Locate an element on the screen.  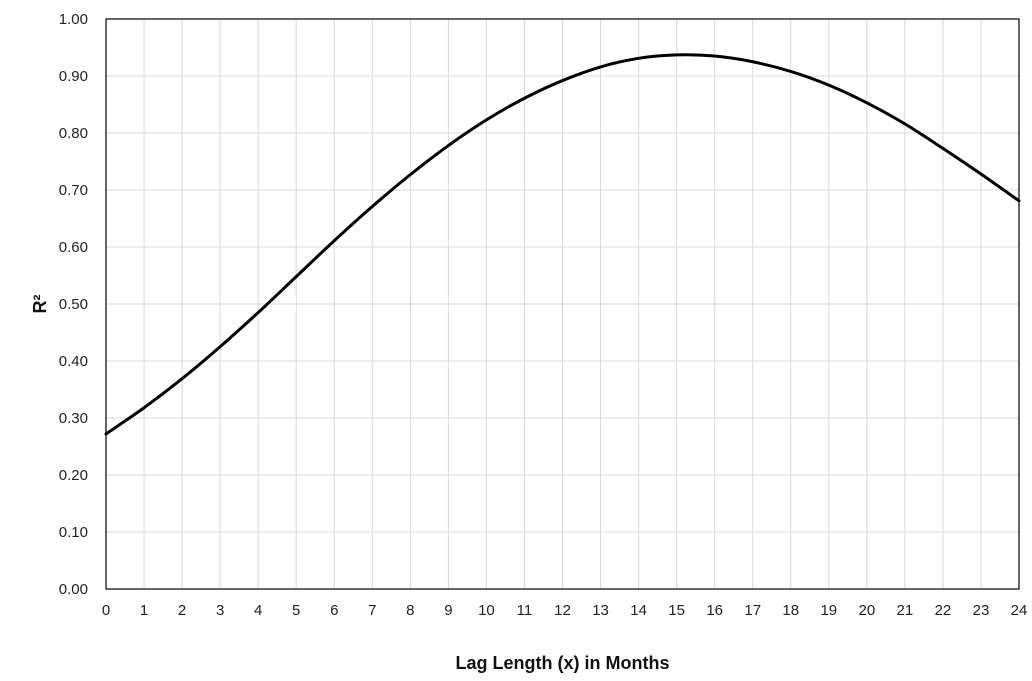
x-tick-label: 2 is located at coordinates (182, 610).